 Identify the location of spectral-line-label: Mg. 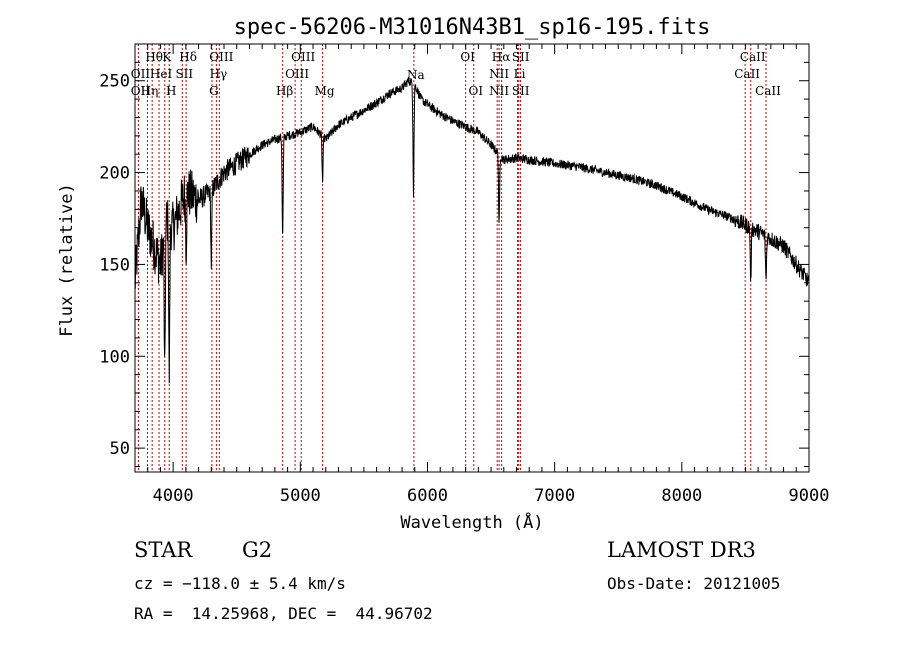
(325, 91).